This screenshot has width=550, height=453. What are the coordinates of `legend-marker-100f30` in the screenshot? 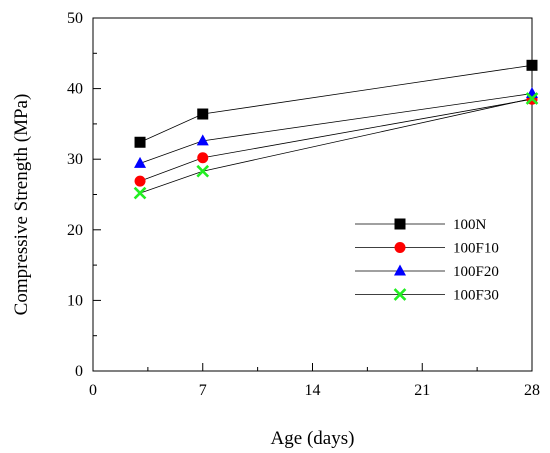 It's located at (400, 294).